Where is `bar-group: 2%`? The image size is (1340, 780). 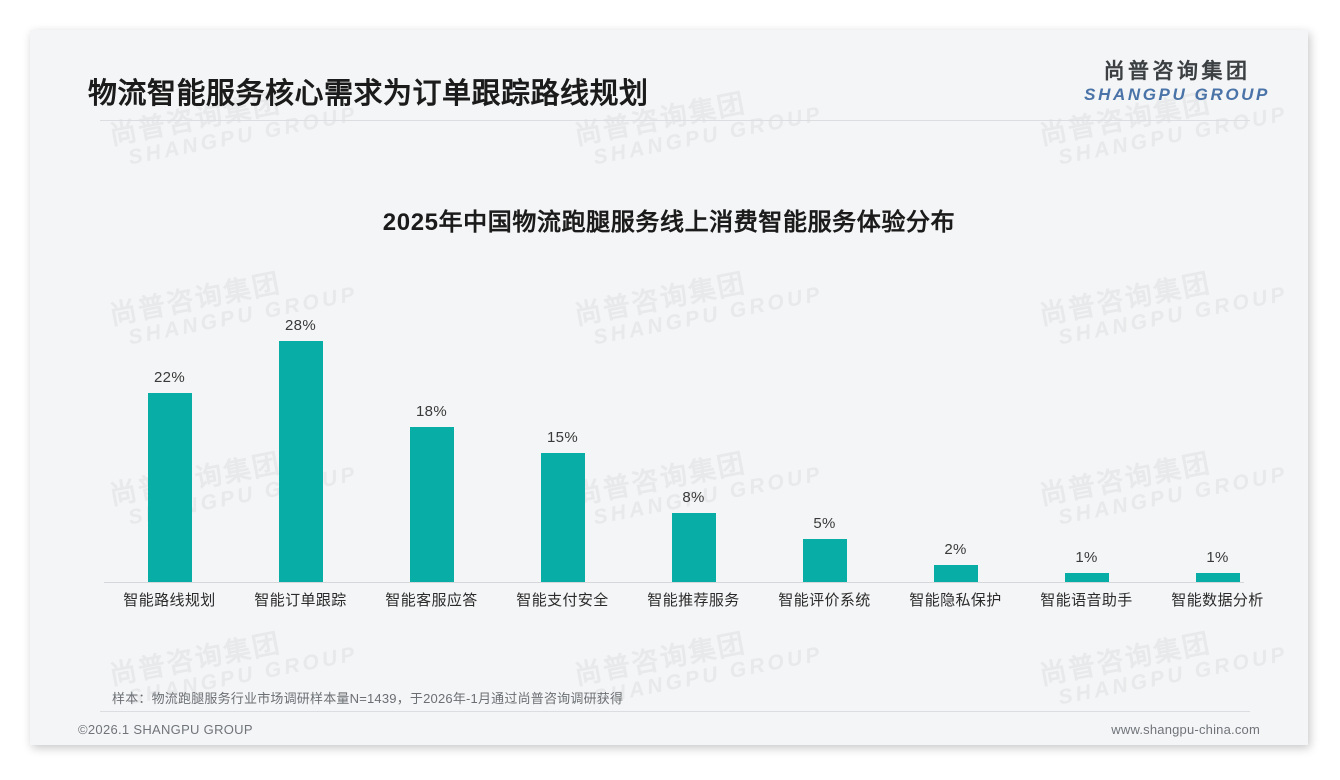
bar-group: 2% is located at coordinates (955, 419).